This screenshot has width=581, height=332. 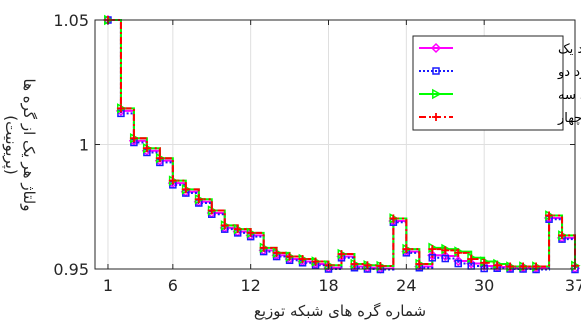 What do you see at coordinates (569, 72) in the screenshot?
I see `legend-label: مورد دو` at bounding box center [569, 72].